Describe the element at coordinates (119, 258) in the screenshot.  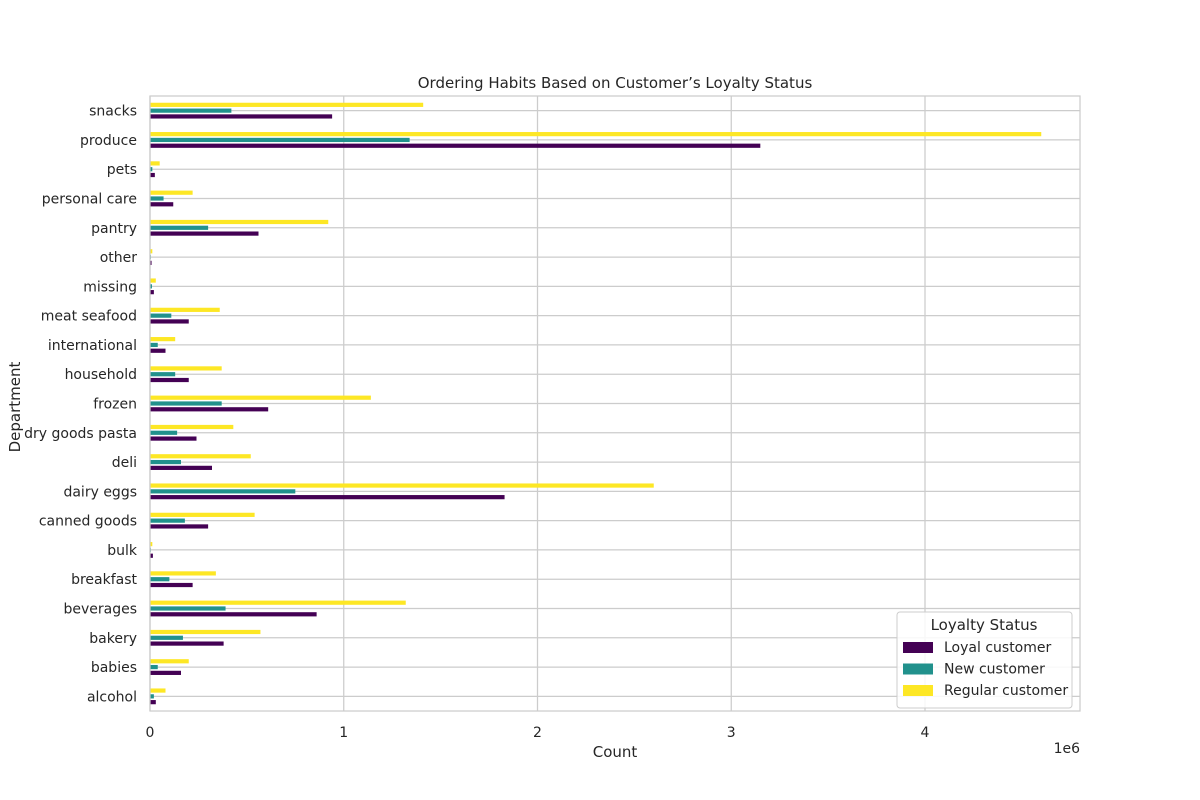
I see `y-tick-label: other` at that location.